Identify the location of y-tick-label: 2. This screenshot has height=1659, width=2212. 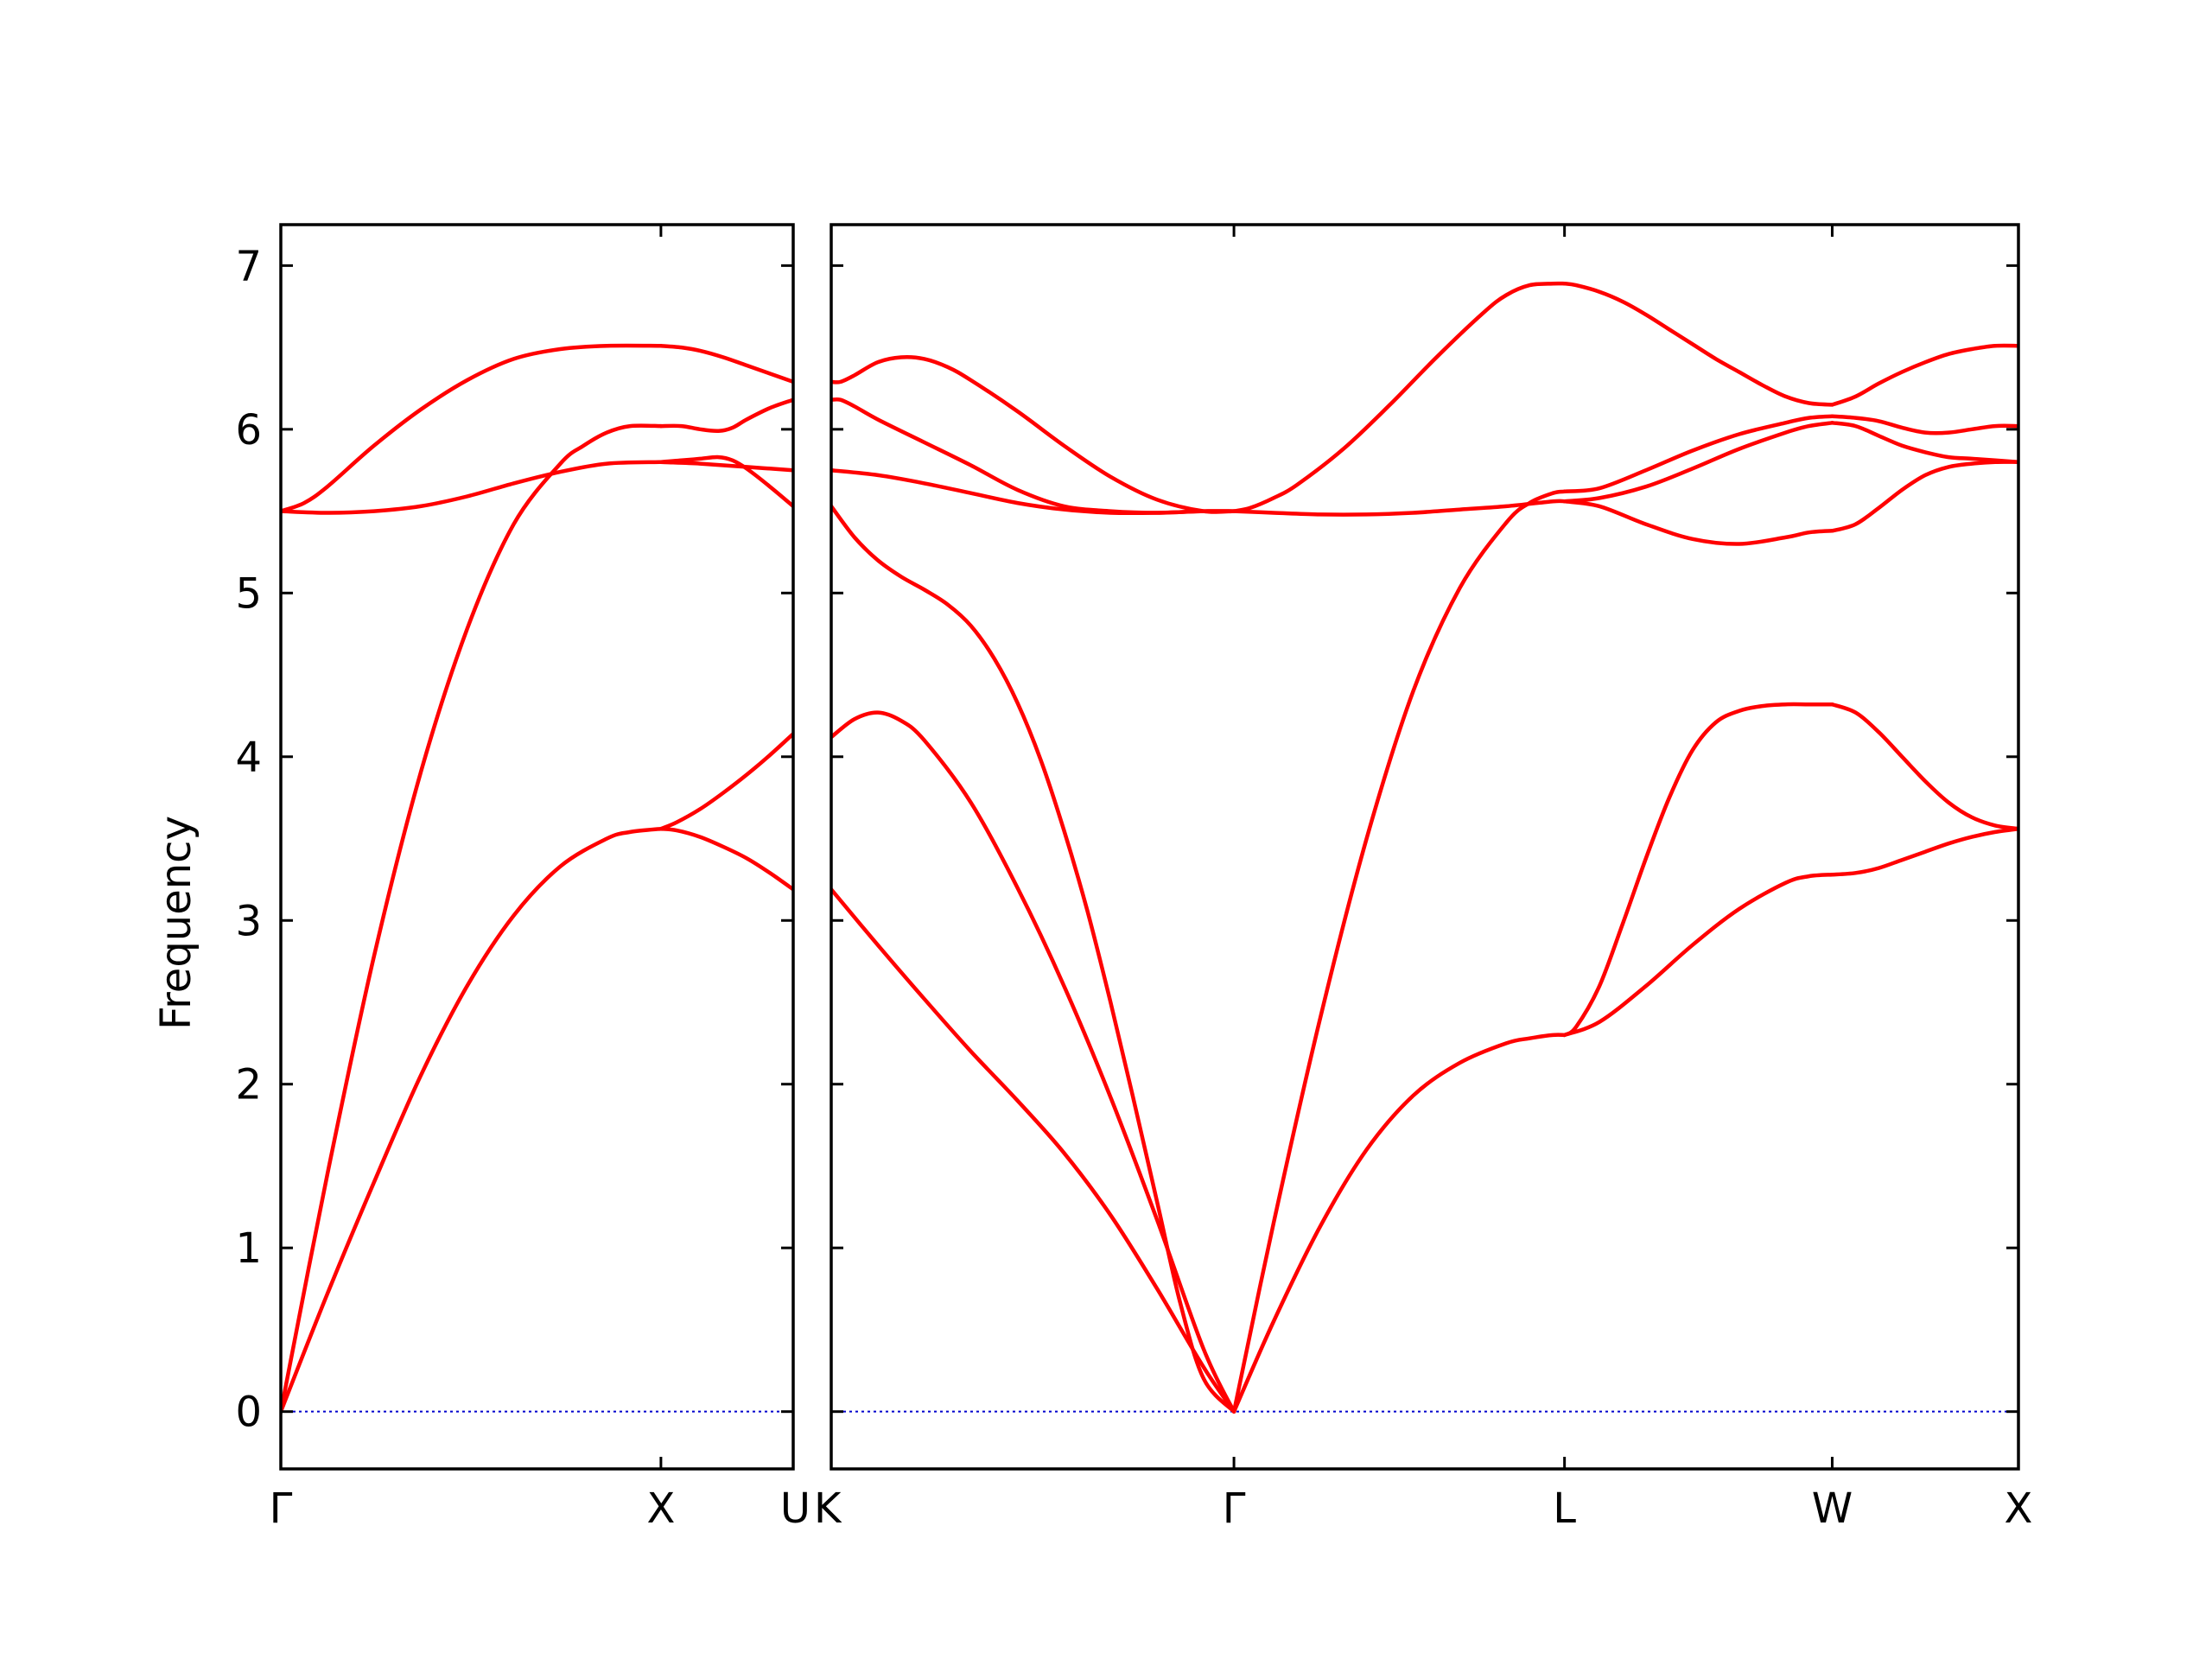
(248, 1085).